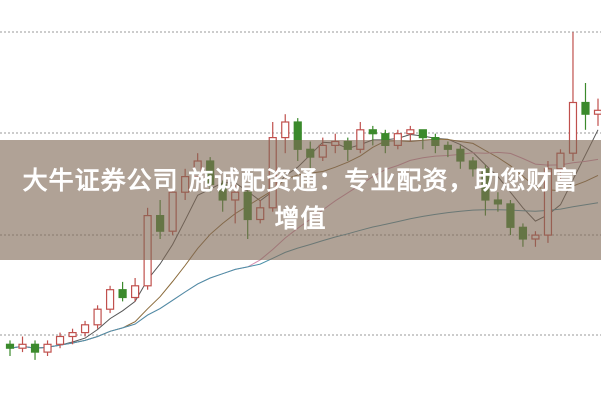  I want to click on headline-line-1: 大牛证券公司 施诚配资通：专业配资，助您财富, so click(300, 180).